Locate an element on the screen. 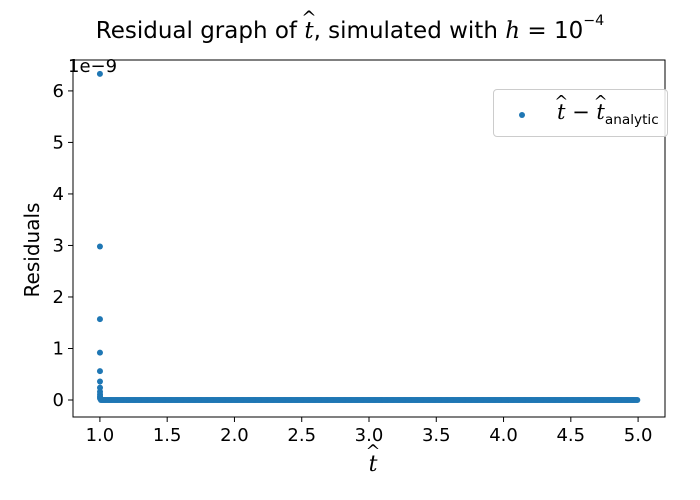  x-tick-label: 2.0 is located at coordinates (234, 435).